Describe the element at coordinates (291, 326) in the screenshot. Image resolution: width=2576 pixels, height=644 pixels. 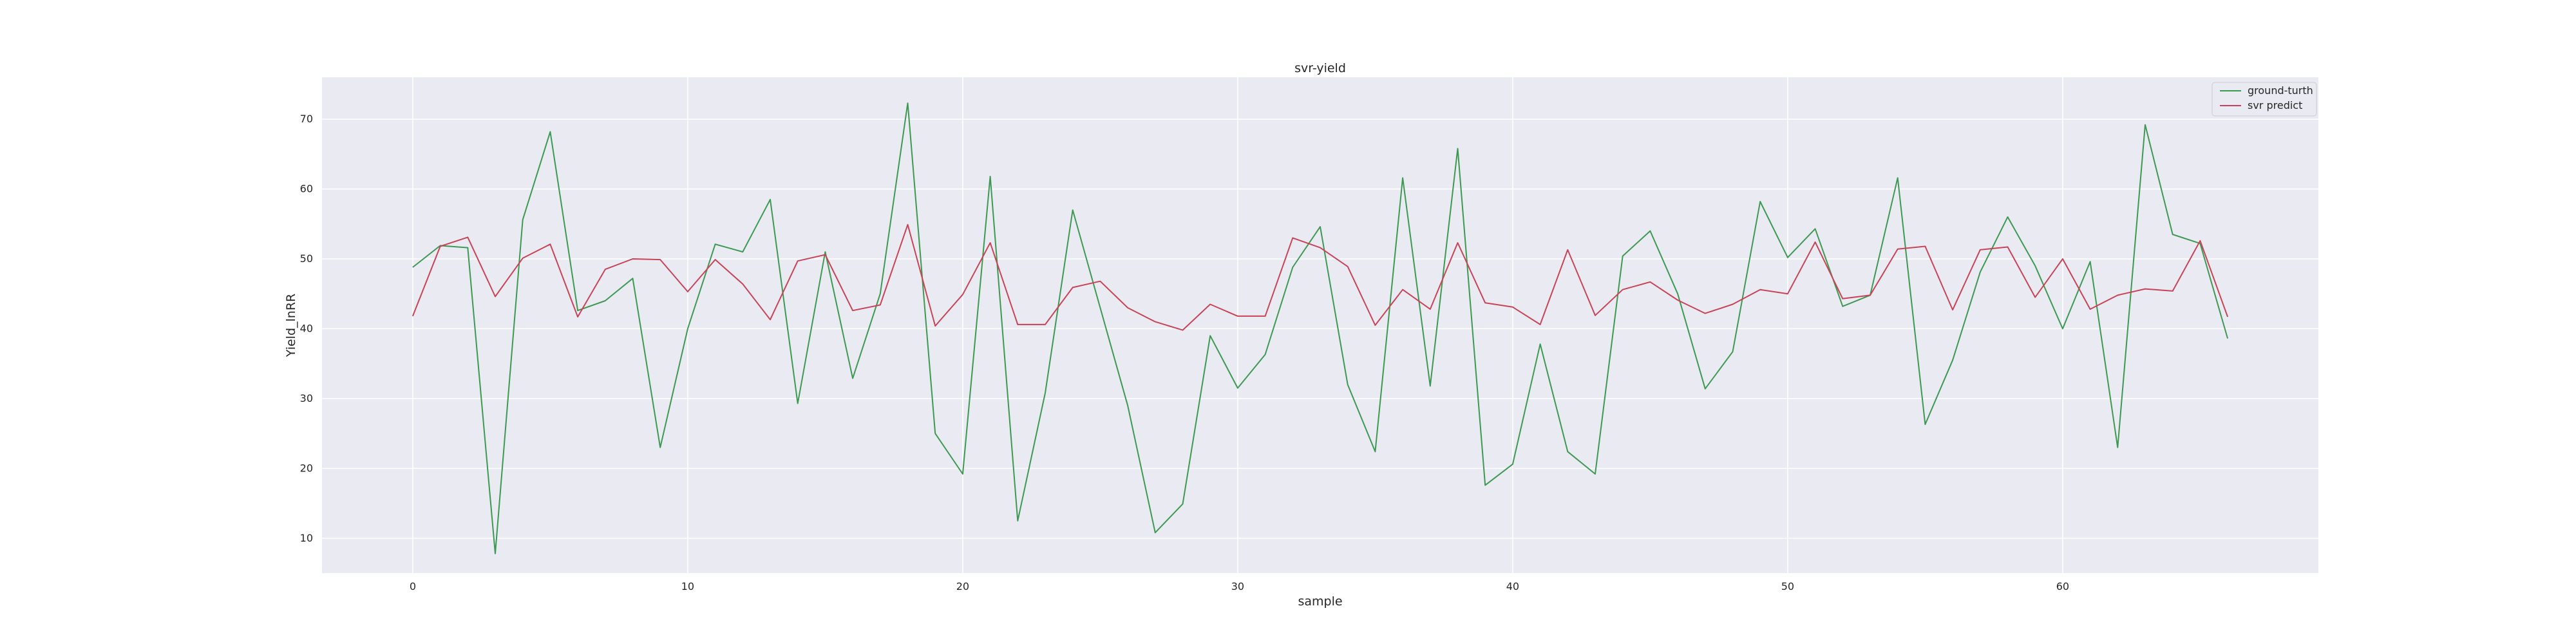
I see `y-axis-label: Yield_lnRR` at that location.